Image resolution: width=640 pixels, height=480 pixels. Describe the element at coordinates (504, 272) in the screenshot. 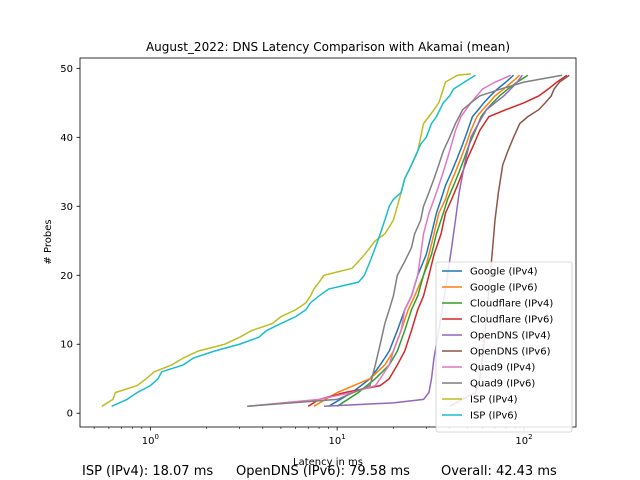

I see `legend-entry: Google (IPv4)` at that location.